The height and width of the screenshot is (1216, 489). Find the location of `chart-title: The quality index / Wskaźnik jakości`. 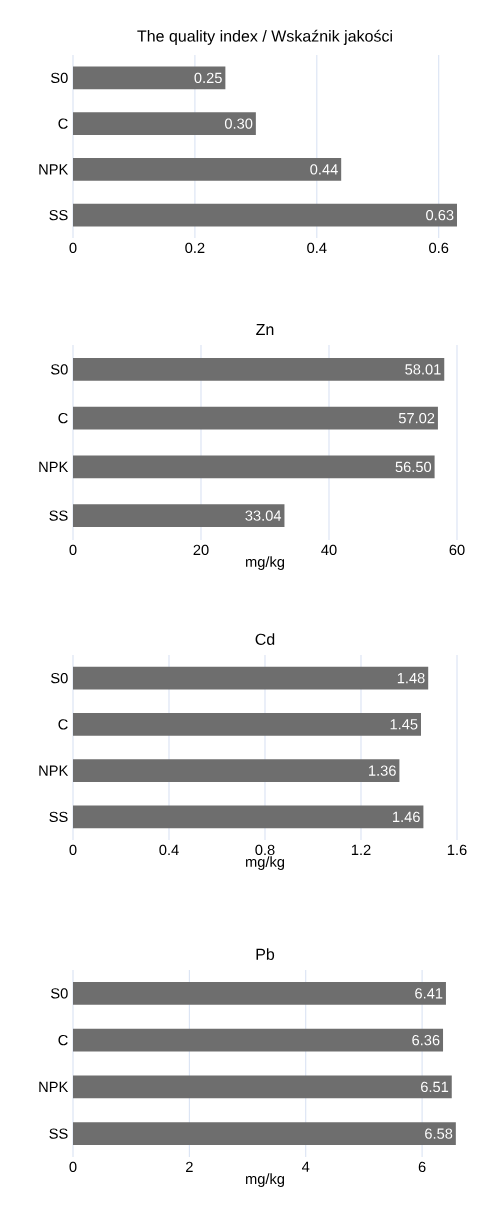

chart-title: The quality index / Wskaźnik jakości is located at coordinates (264, 37).